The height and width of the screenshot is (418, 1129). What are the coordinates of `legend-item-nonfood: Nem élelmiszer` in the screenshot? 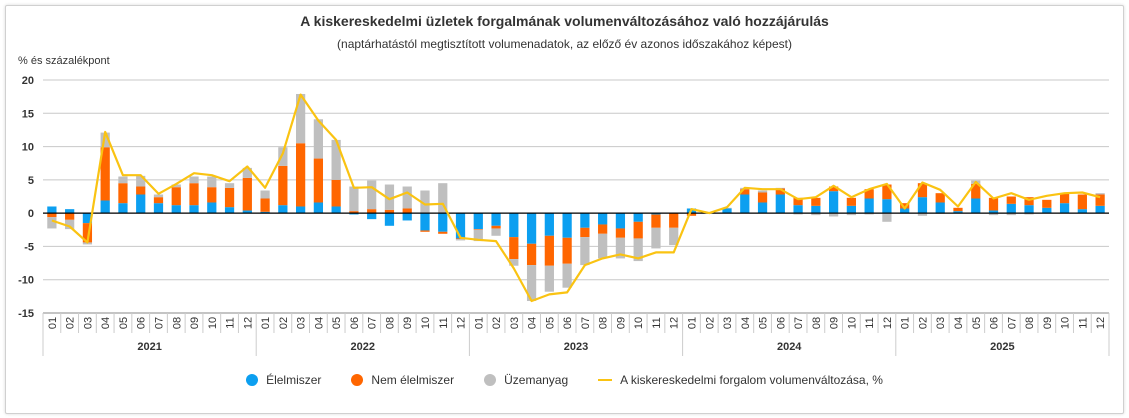 It's located at (402, 380).